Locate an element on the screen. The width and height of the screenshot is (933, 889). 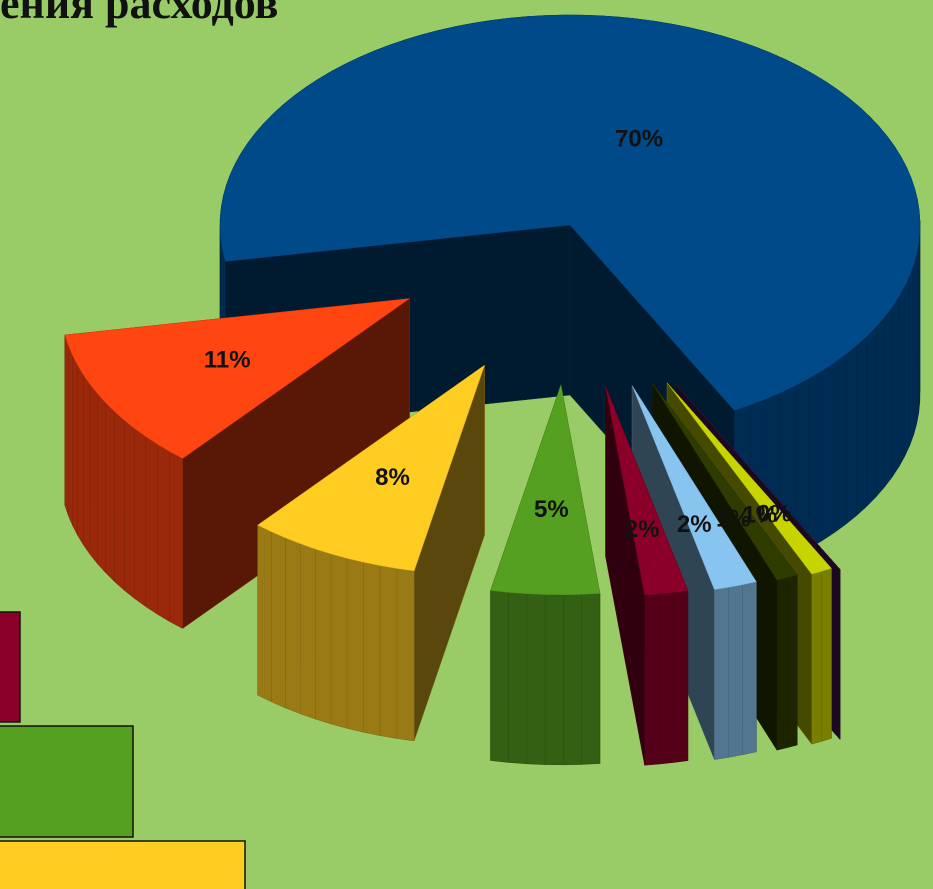
data-label: 0% is located at coordinates (774, 514).